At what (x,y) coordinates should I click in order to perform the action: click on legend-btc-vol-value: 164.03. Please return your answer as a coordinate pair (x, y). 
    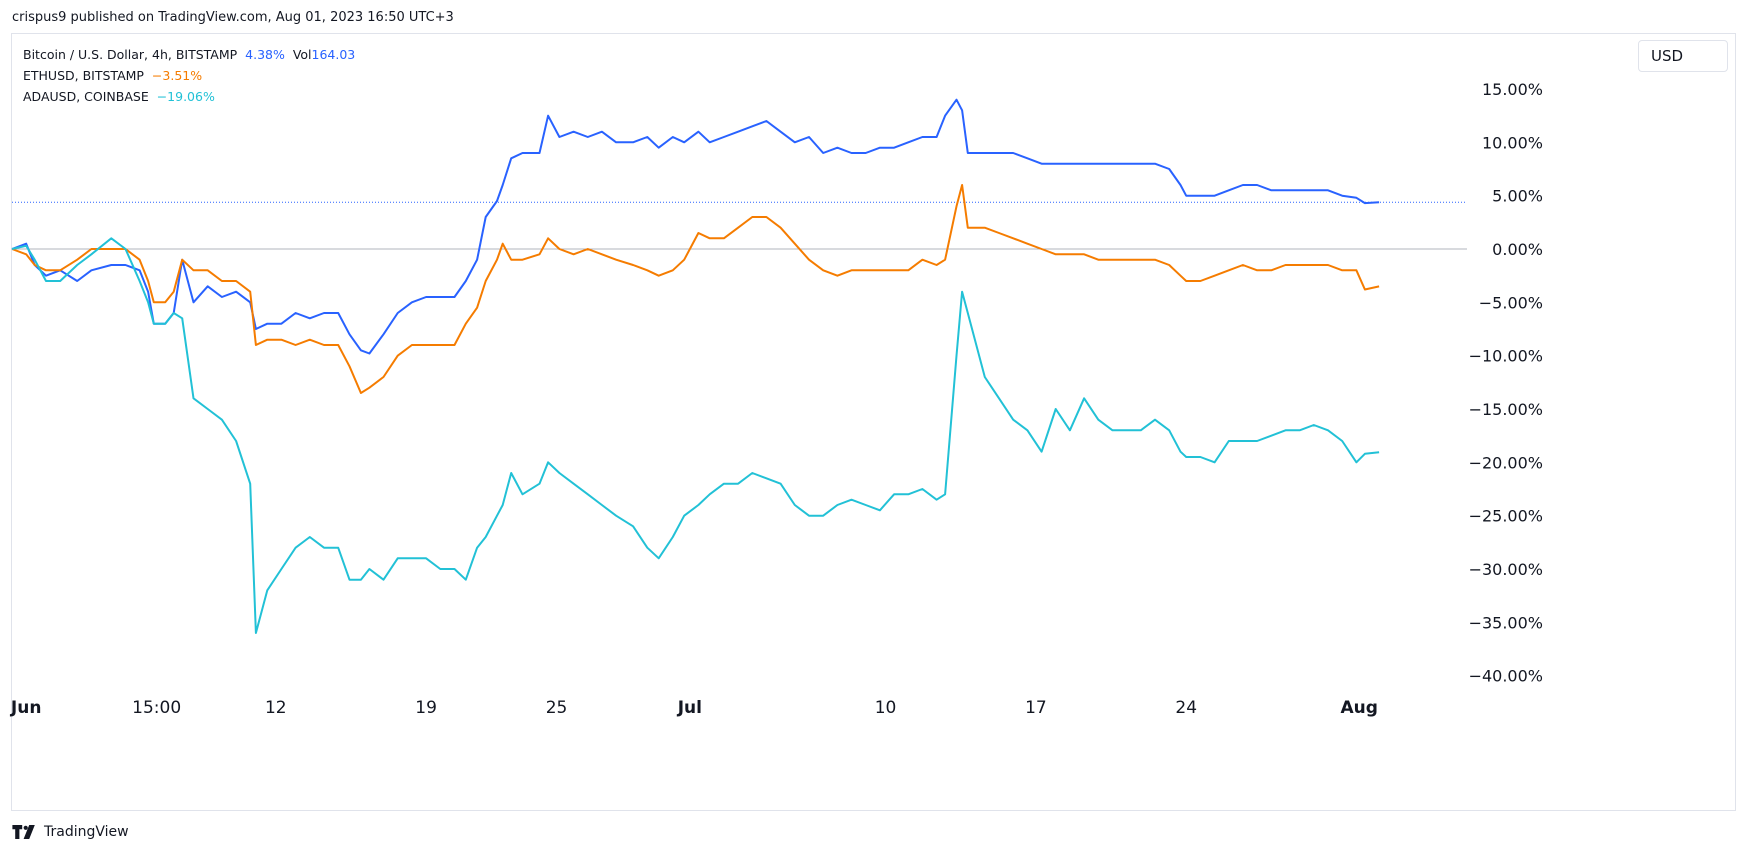
    Looking at the image, I should click on (333, 54).